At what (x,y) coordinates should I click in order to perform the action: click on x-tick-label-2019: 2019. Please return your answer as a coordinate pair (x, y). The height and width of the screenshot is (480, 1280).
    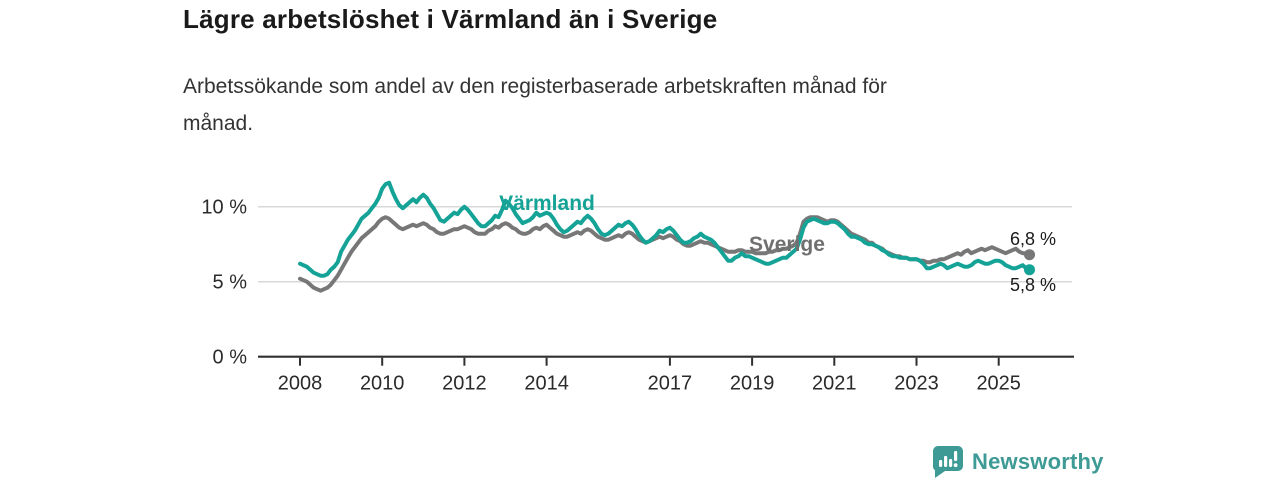
    Looking at the image, I should click on (752, 384).